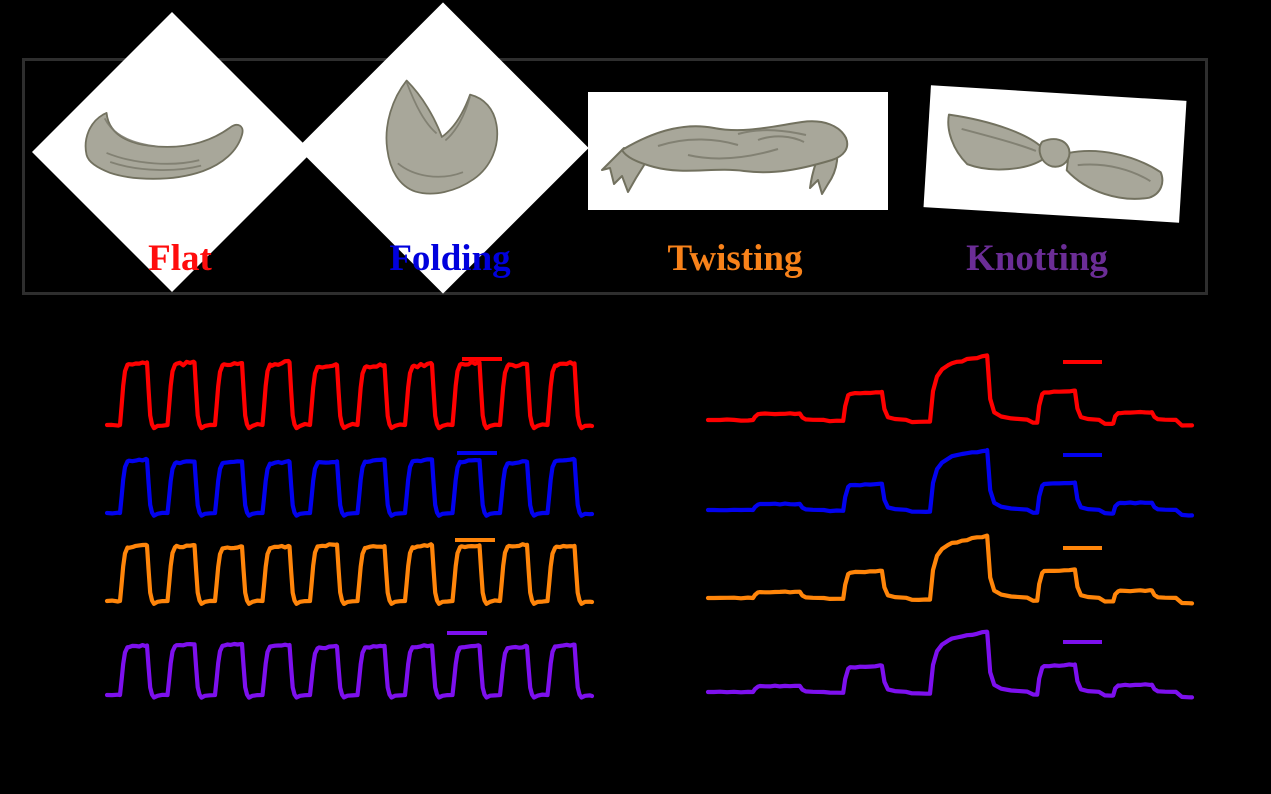 Image resolution: width=1271 pixels, height=794 pixels. What do you see at coordinates (349, 394) in the screenshot?
I see `left-trace-flat` at bounding box center [349, 394].